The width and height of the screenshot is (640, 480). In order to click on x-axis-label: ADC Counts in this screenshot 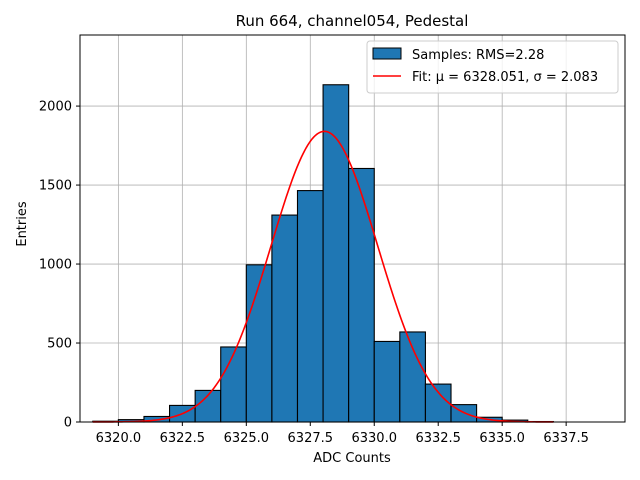, I will do `click(352, 458)`.